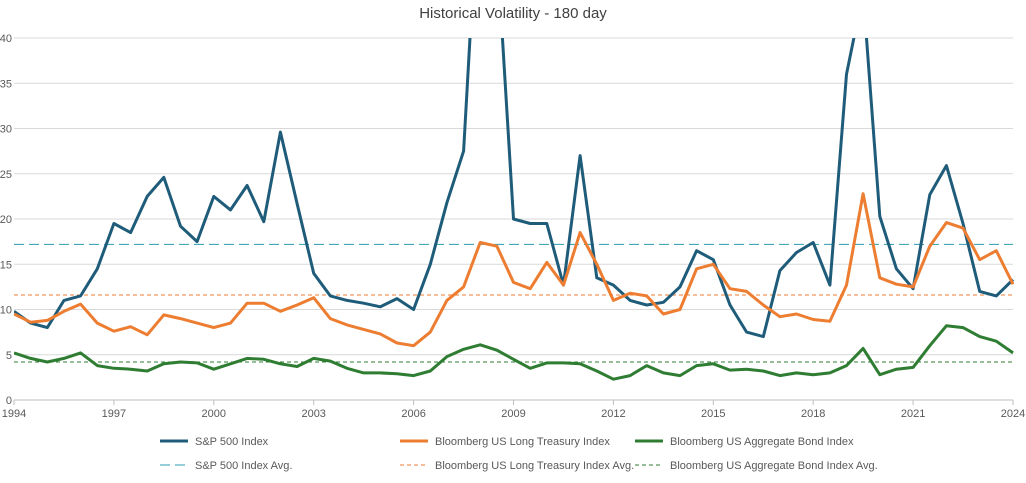  I want to click on x-tick-label: 2003, so click(313, 414).